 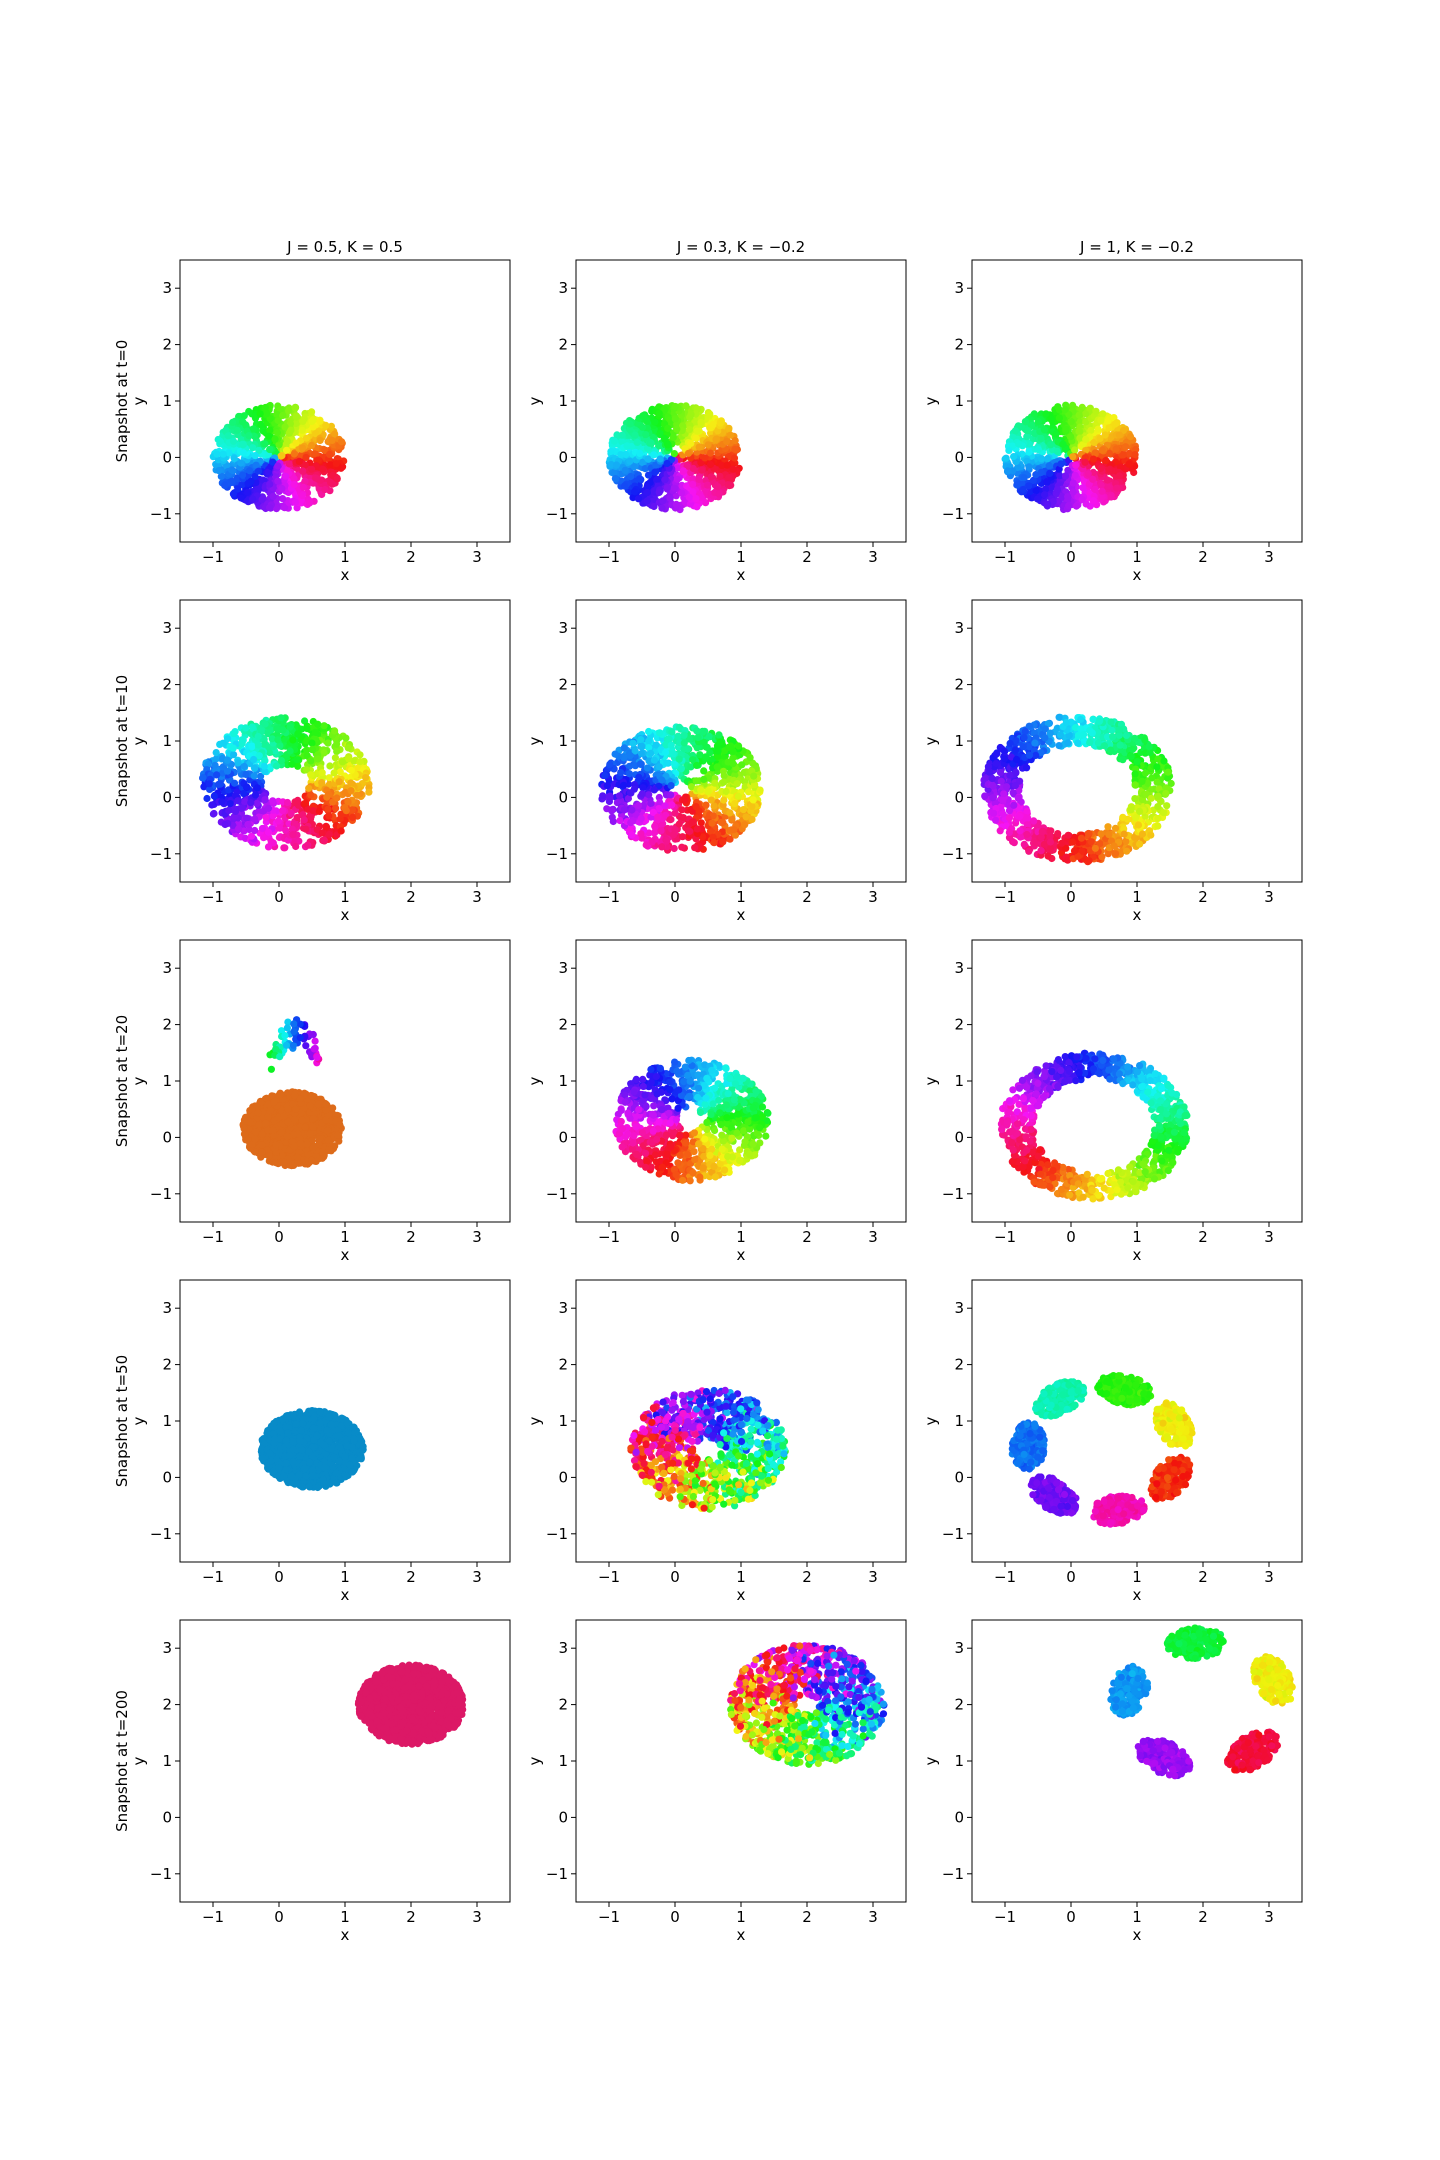 What do you see at coordinates (681, 788) in the screenshot?
I see `scatter-points` at bounding box center [681, 788].